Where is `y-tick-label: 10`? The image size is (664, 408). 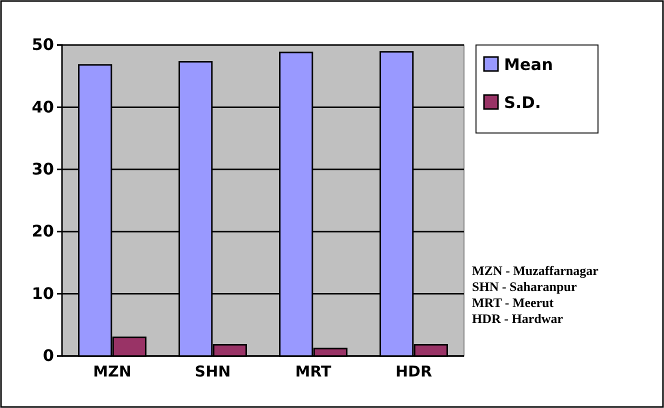 y-tick-label: 10 is located at coordinates (43, 293).